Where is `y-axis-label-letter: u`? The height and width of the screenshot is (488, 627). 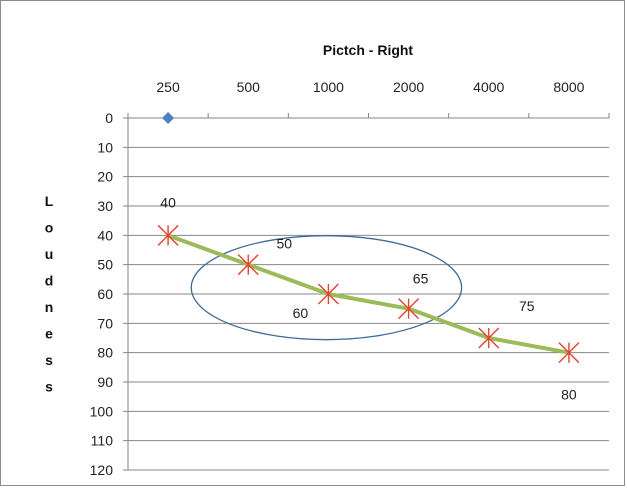
y-axis-label-letter: u is located at coordinates (49, 254).